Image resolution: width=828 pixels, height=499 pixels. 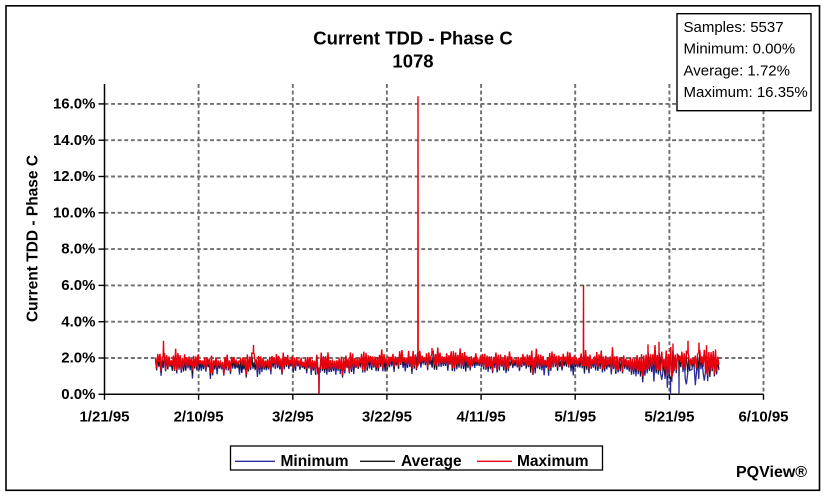 What do you see at coordinates (387, 416) in the screenshot?
I see `svg-text: 3/22/95` at bounding box center [387, 416].